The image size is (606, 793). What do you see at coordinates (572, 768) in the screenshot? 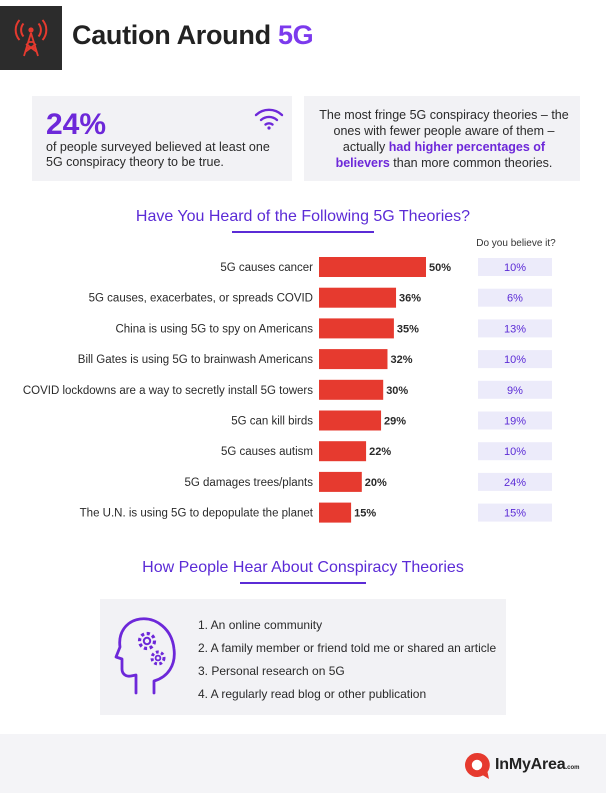
I see `brand-suffix: .com` at bounding box center [572, 768].